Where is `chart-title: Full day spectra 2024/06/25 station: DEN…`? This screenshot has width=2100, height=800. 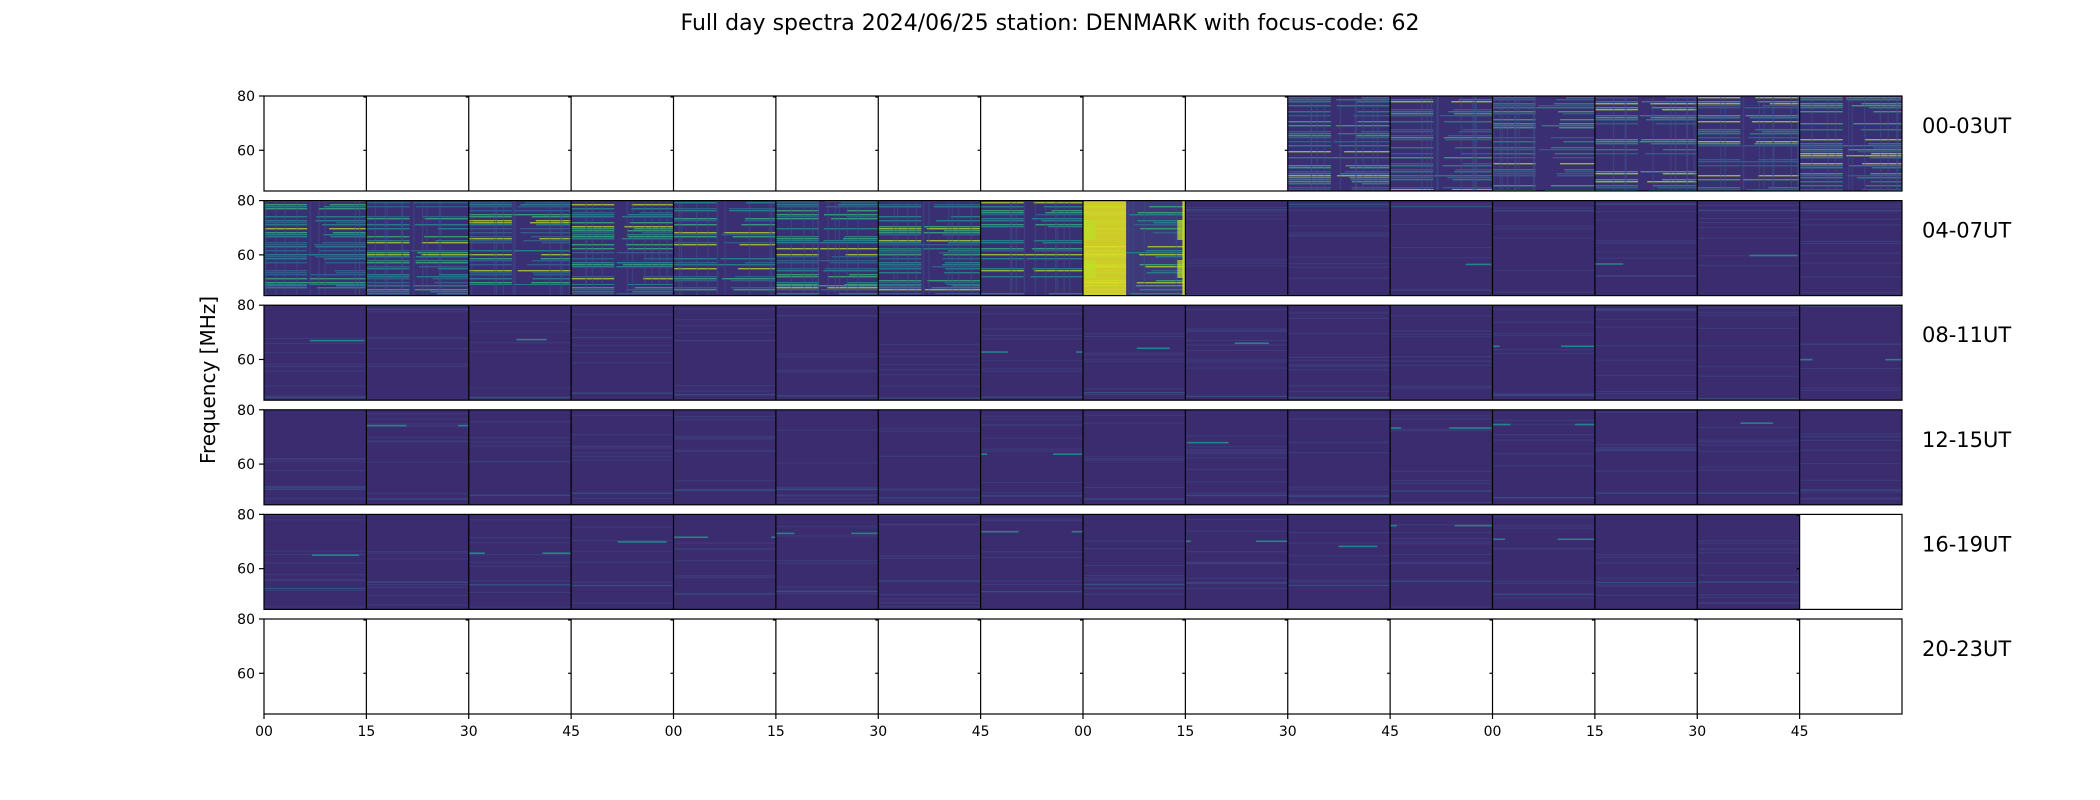
chart-title: Full day spectra 2024/06/25 station: DEN… is located at coordinates (1050, 23).